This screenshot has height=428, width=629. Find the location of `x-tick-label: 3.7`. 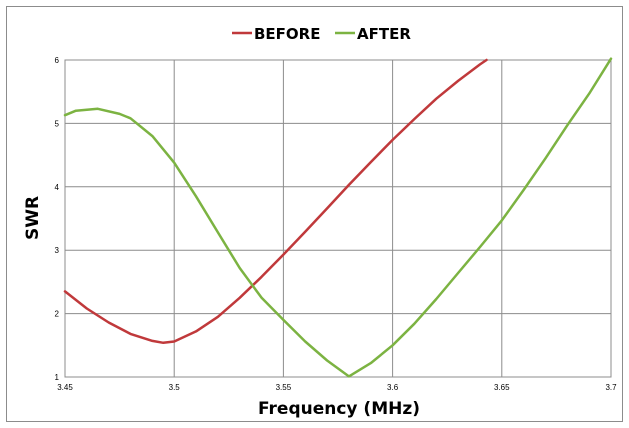

x-tick-label: 3.7 is located at coordinates (611, 387).